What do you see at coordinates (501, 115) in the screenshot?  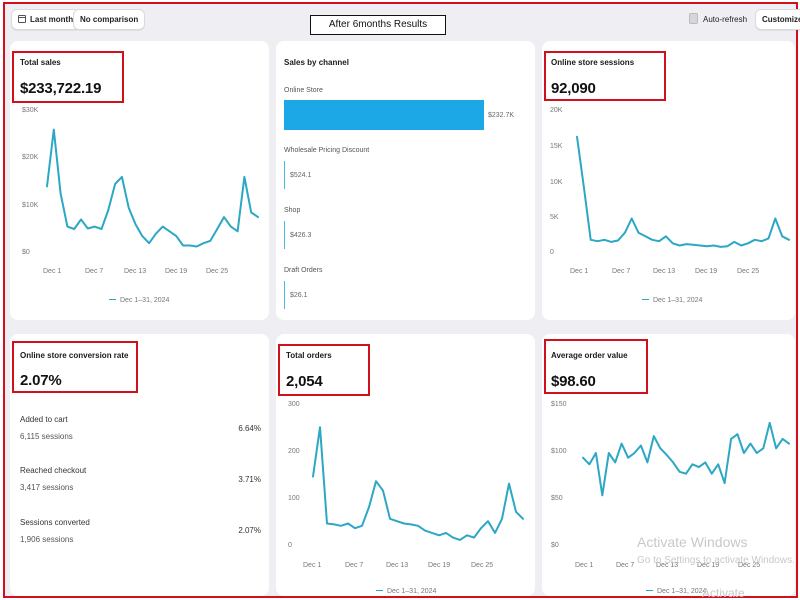 I see `channel-value: $232.7K` at bounding box center [501, 115].